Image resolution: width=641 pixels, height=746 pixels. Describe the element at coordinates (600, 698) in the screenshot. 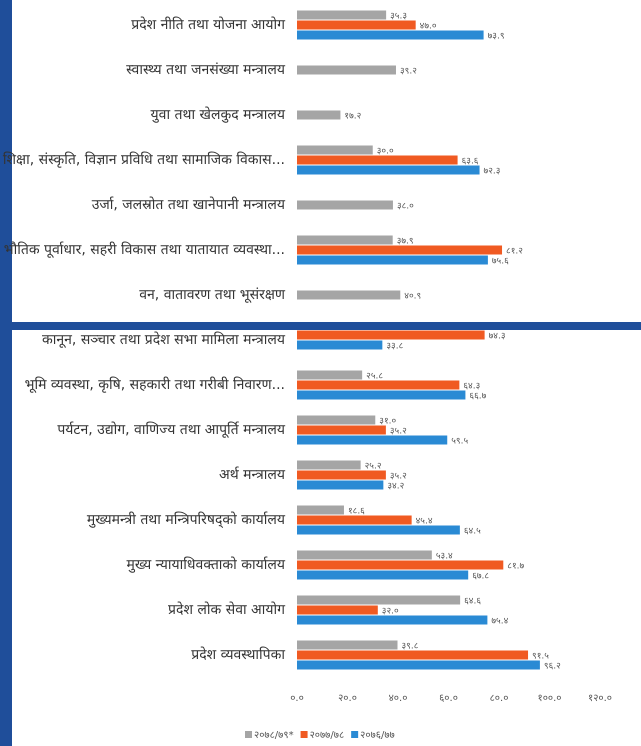

I see `x-tick-label: १२०.०` at that location.